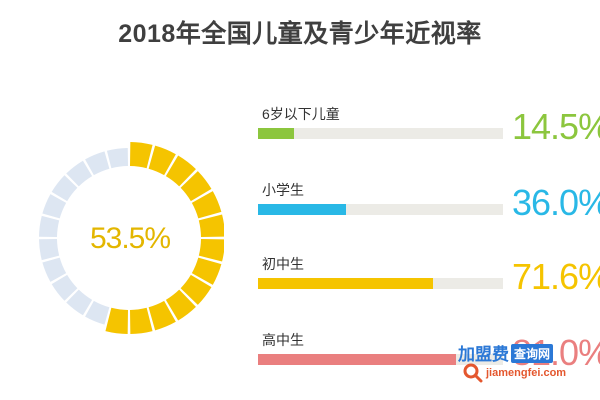 The height and width of the screenshot is (400, 600). Describe the element at coordinates (301, 114) in the screenshot. I see `bar-label: 6岁以下儿童` at that location.